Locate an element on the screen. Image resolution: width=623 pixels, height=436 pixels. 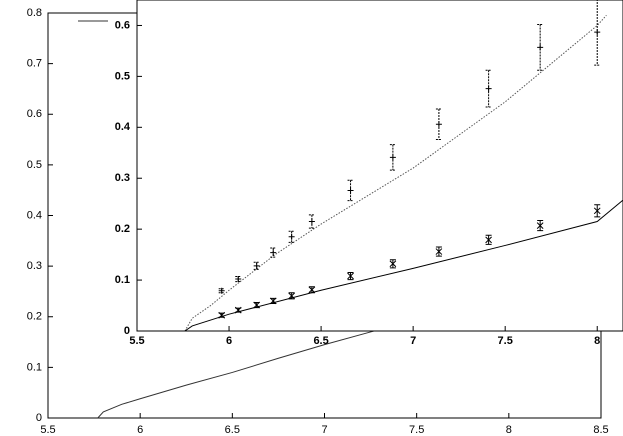
error-bar is located at coordinates (291, 236).